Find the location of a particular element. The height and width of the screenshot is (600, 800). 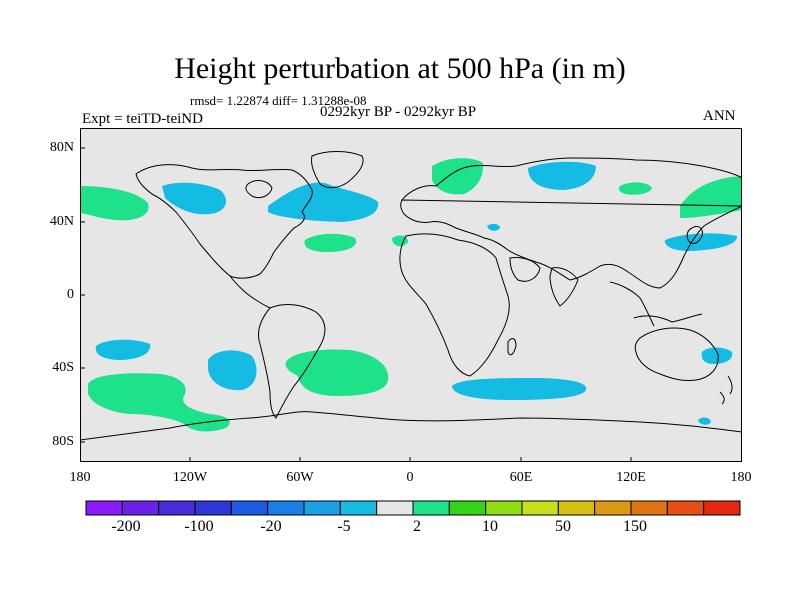

lon-label: 60W is located at coordinates (300, 477).